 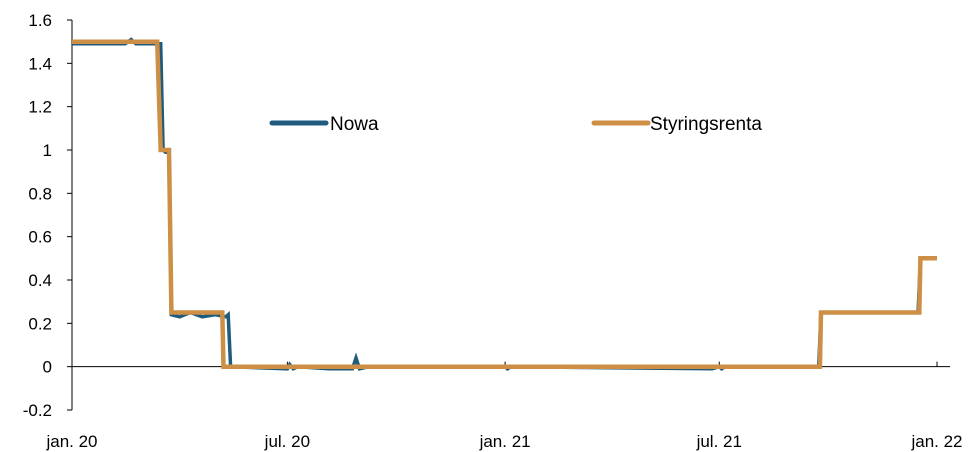 I want to click on y-tick-label: 0.8, so click(x=40, y=193).